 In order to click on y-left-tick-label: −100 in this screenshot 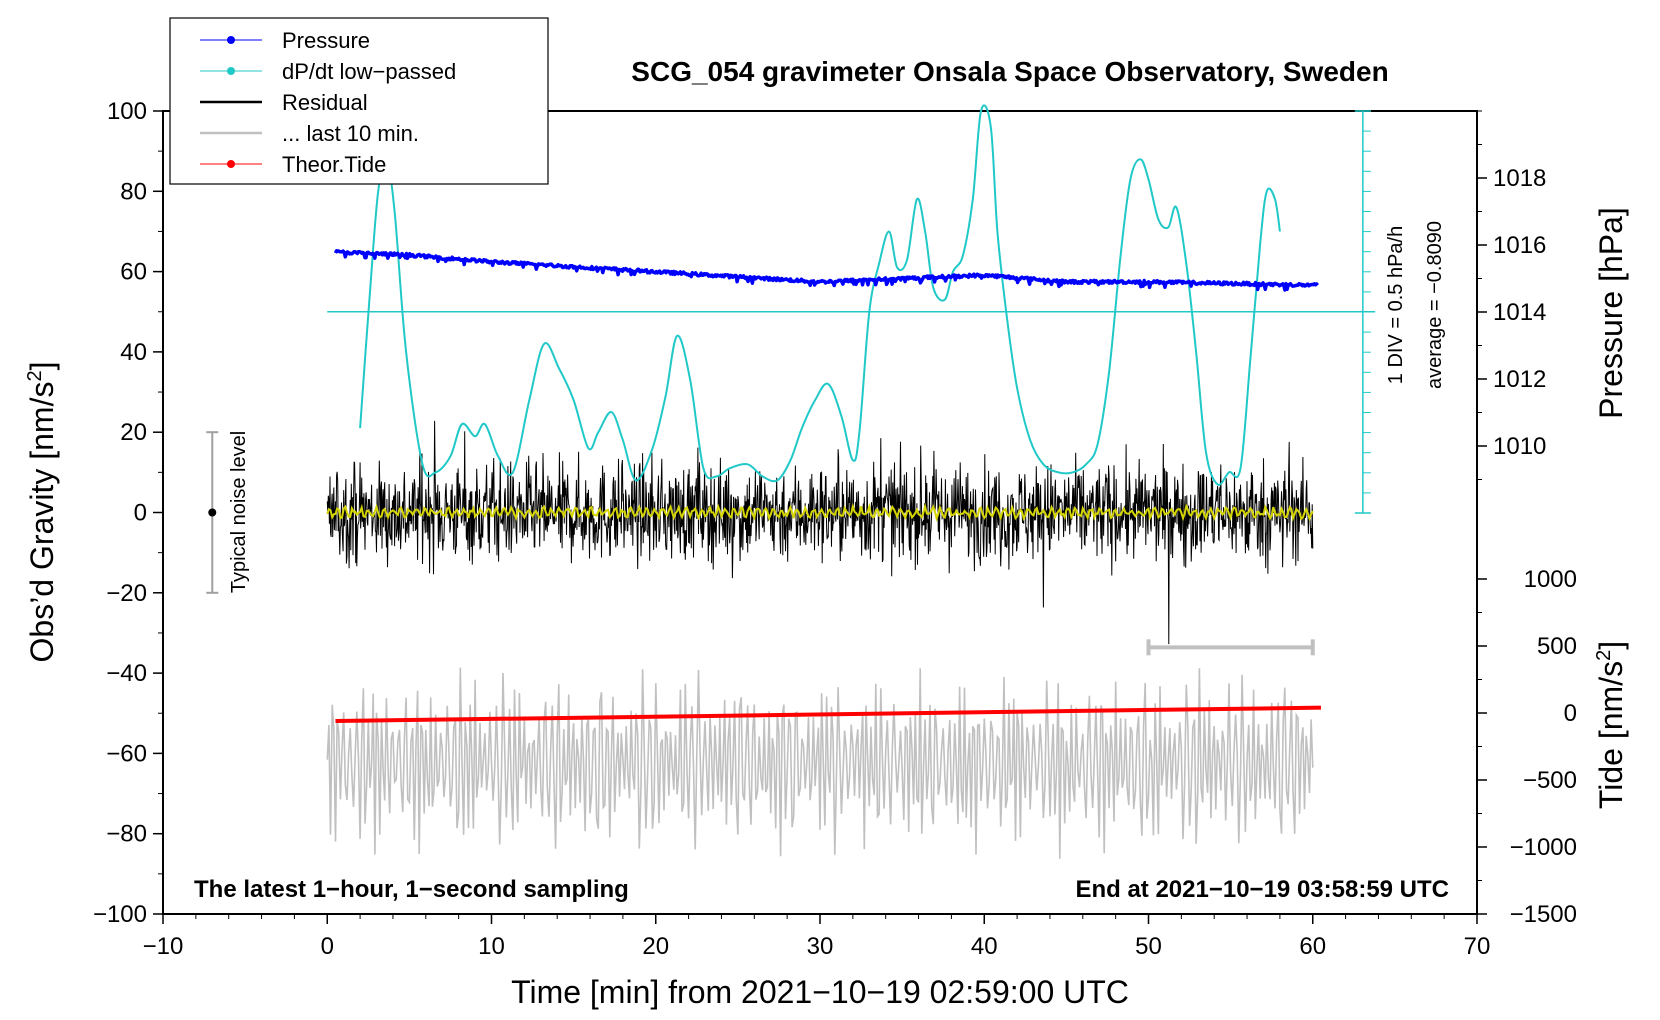, I will do `click(120, 914)`.